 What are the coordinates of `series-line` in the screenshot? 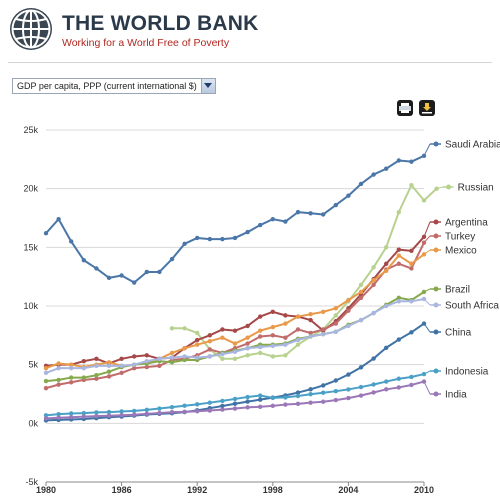 It's located at (235, 337).